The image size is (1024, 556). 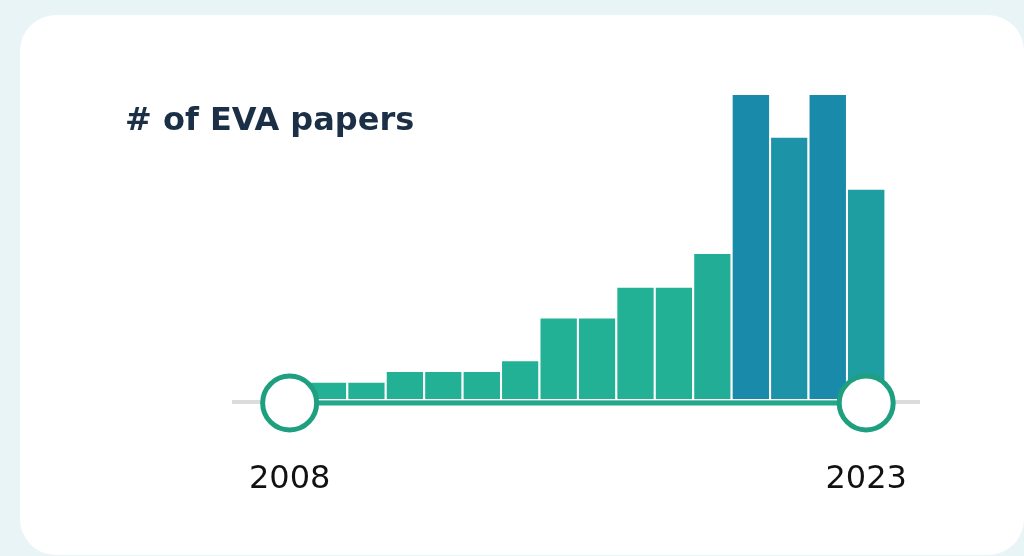 What do you see at coordinates (866, 477) in the screenshot?
I see `x-tick-label: 2023` at bounding box center [866, 477].